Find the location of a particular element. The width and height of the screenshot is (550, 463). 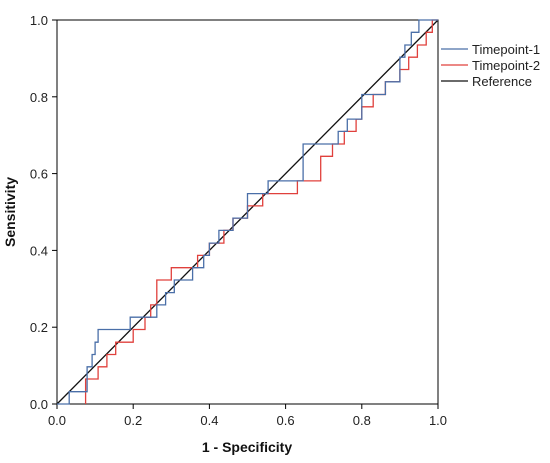

x-axis-title: 1 - Specificity is located at coordinates (247, 447).